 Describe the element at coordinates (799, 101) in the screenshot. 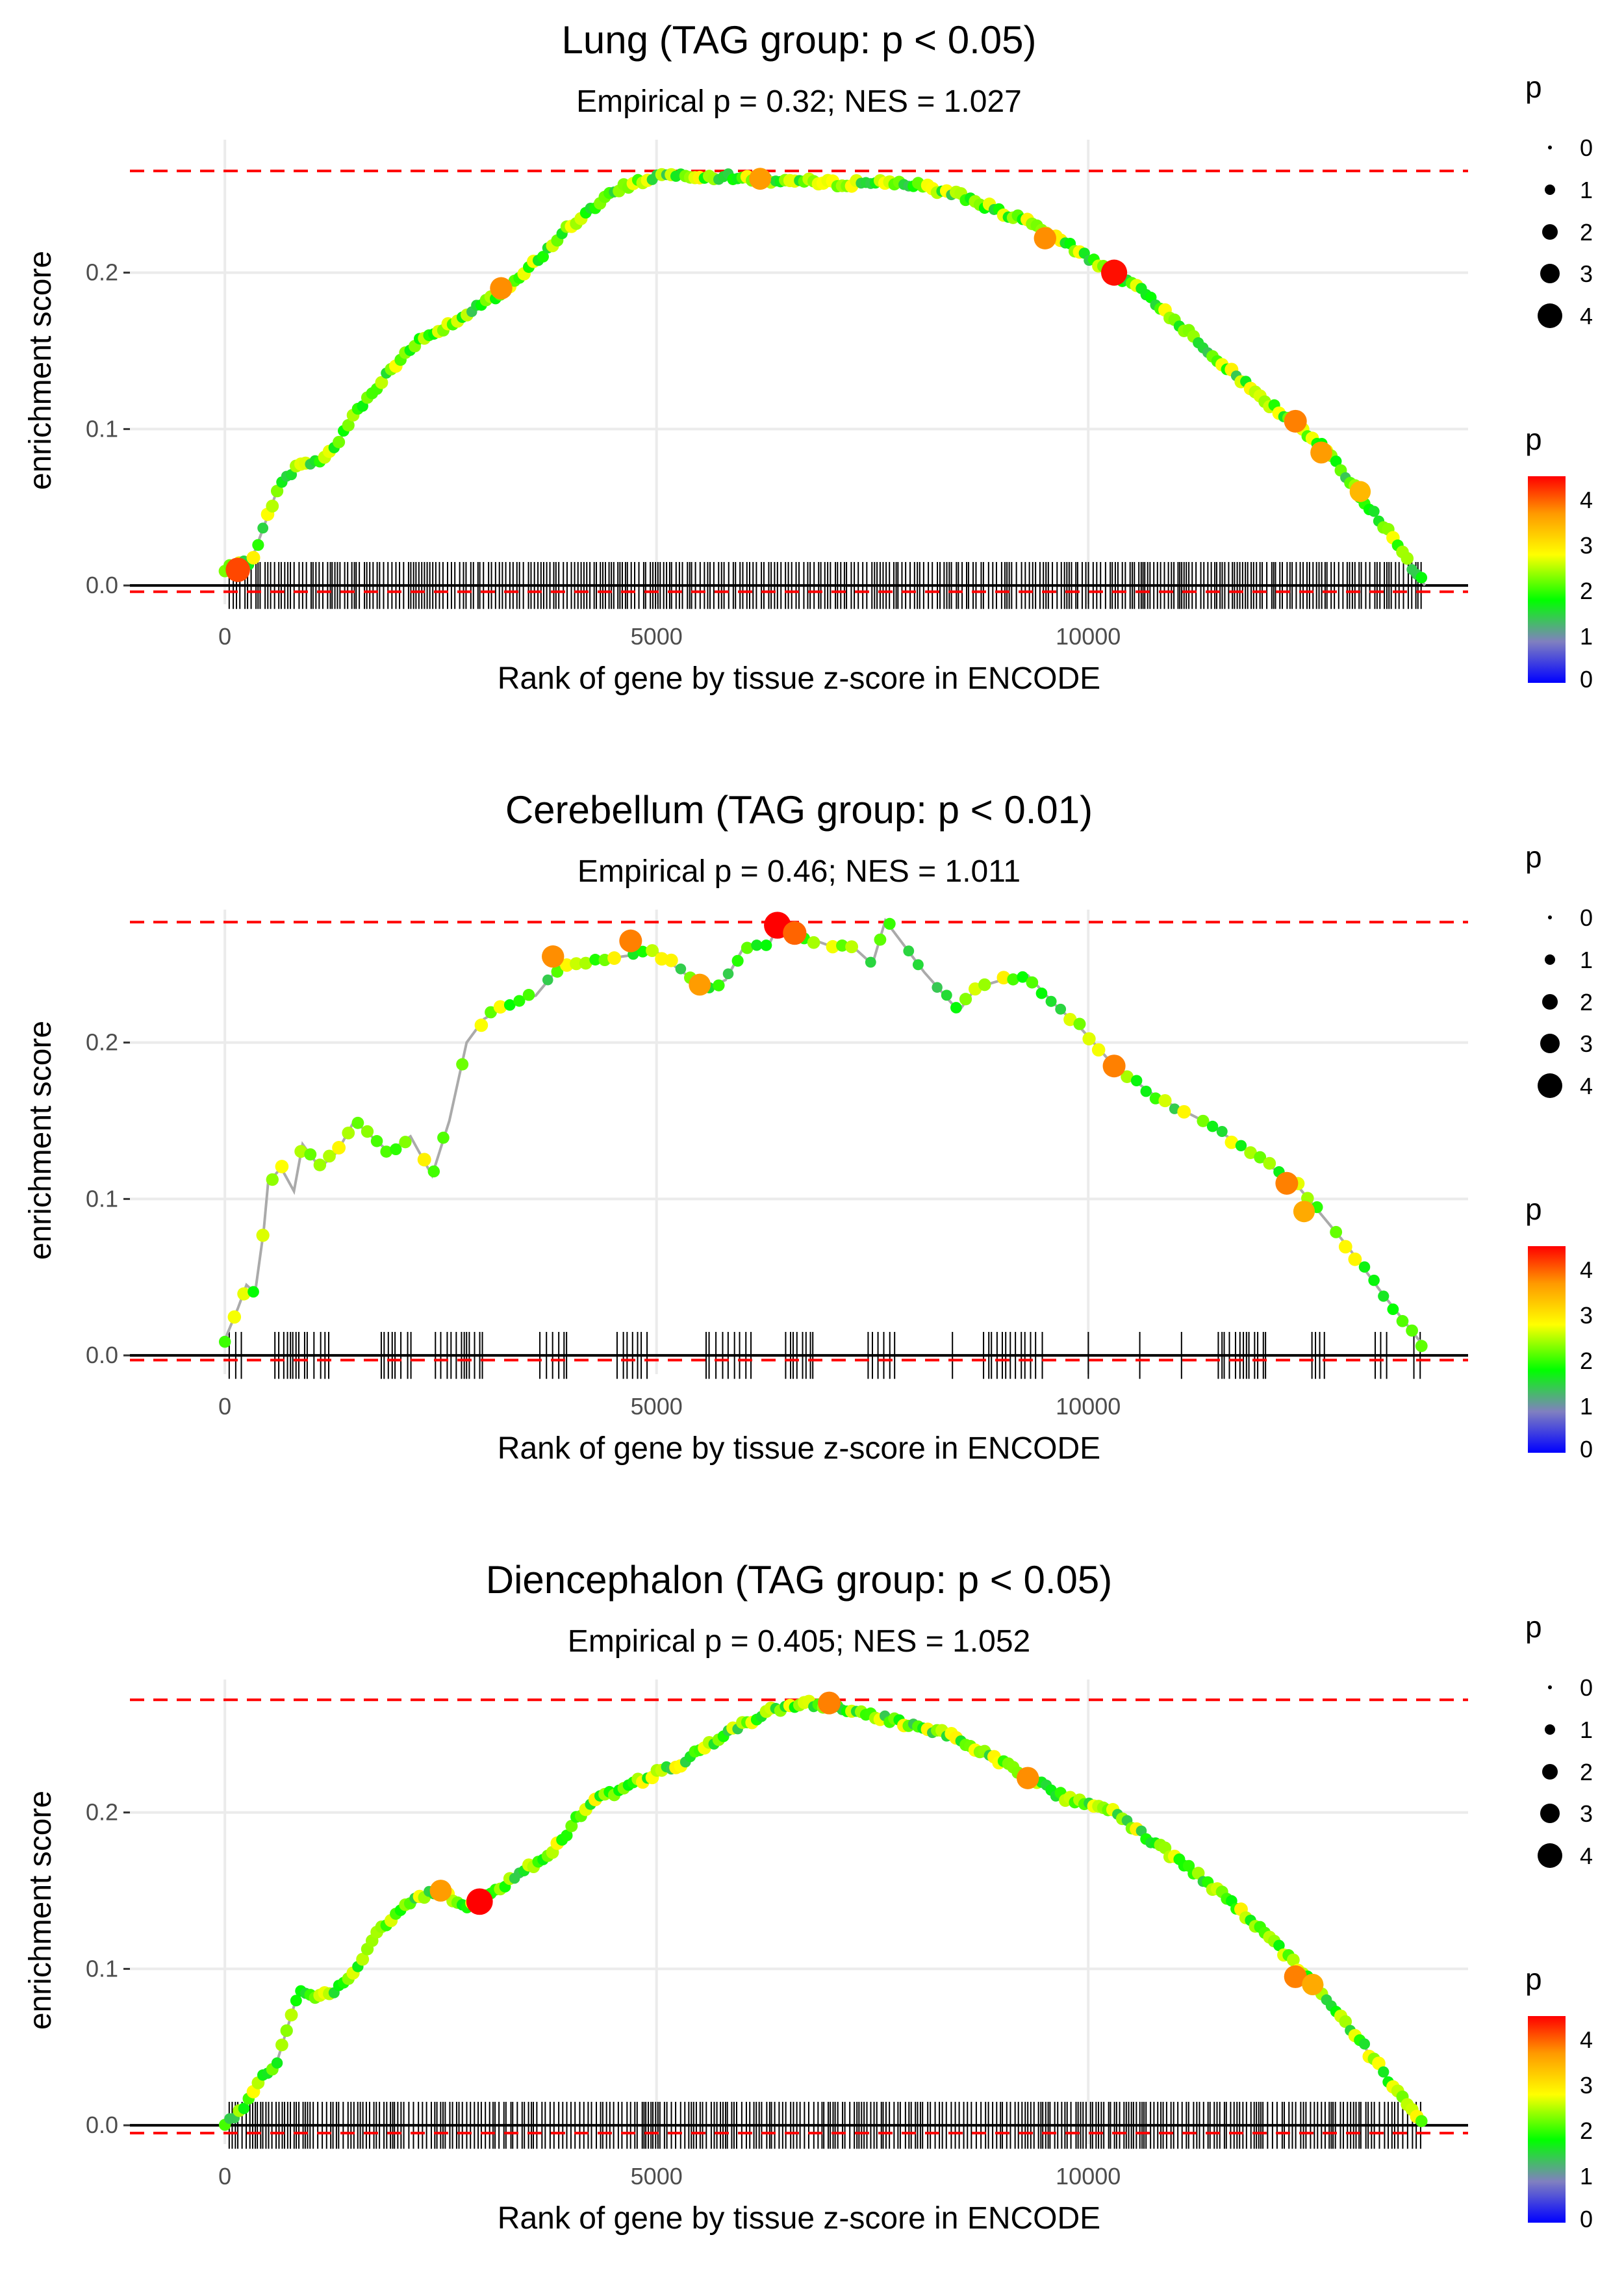

I see `chart-subtitle: Empirical p = 0.32; NES = 1.027` at that location.